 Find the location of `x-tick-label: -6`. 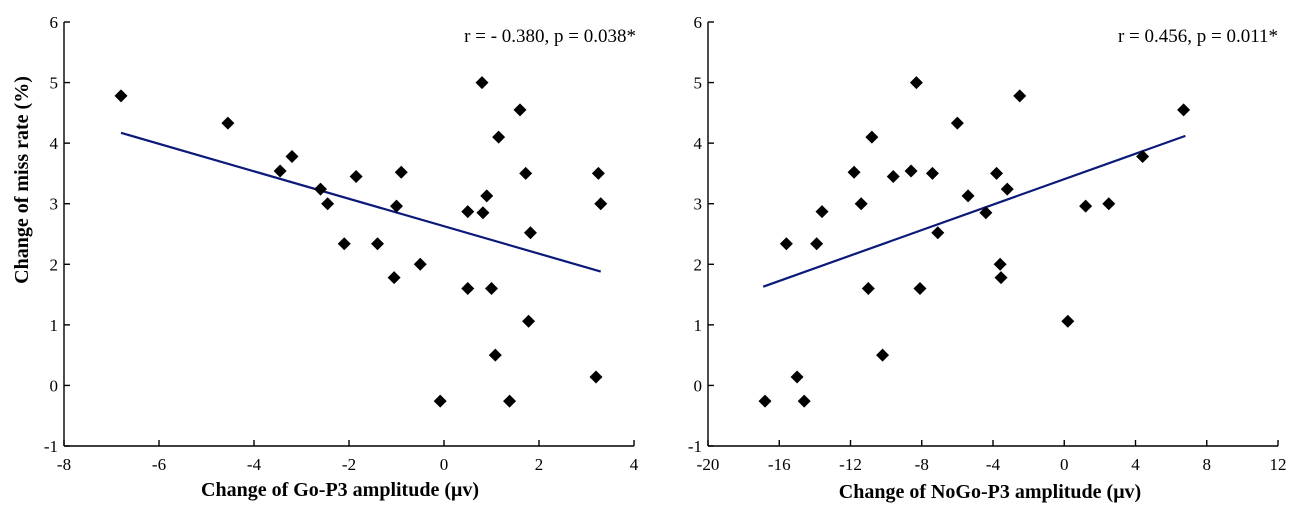

x-tick-label: -6 is located at coordinates (159, 464).